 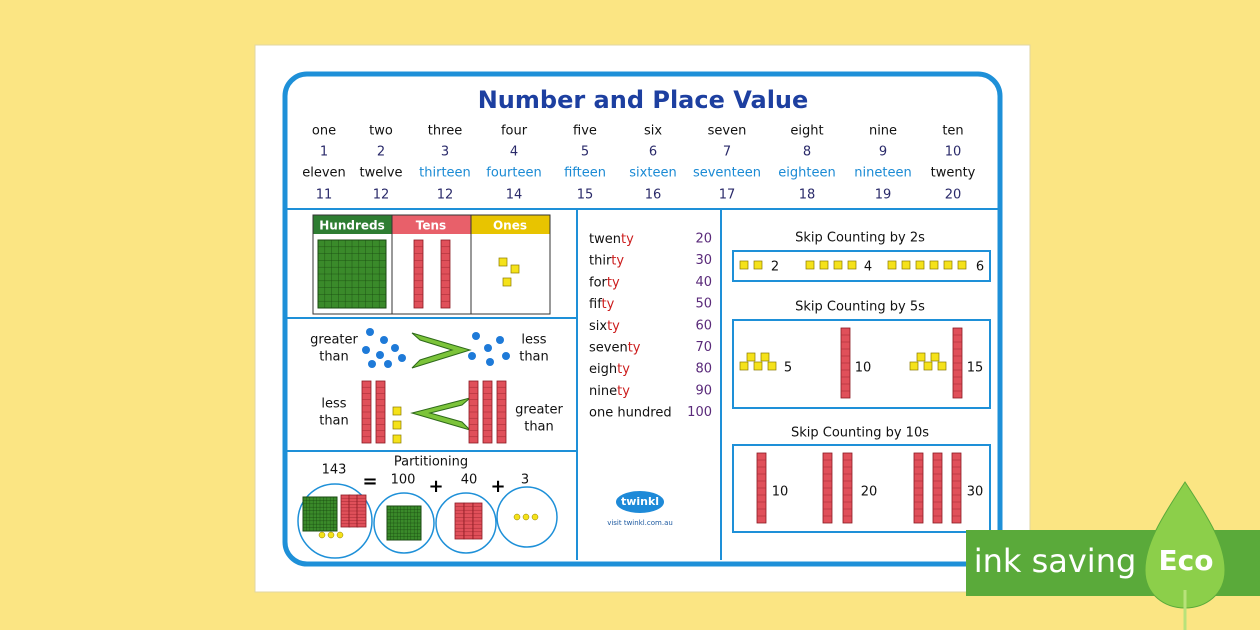 I want to click on tens-number: 90, so click(x=703, y=390).